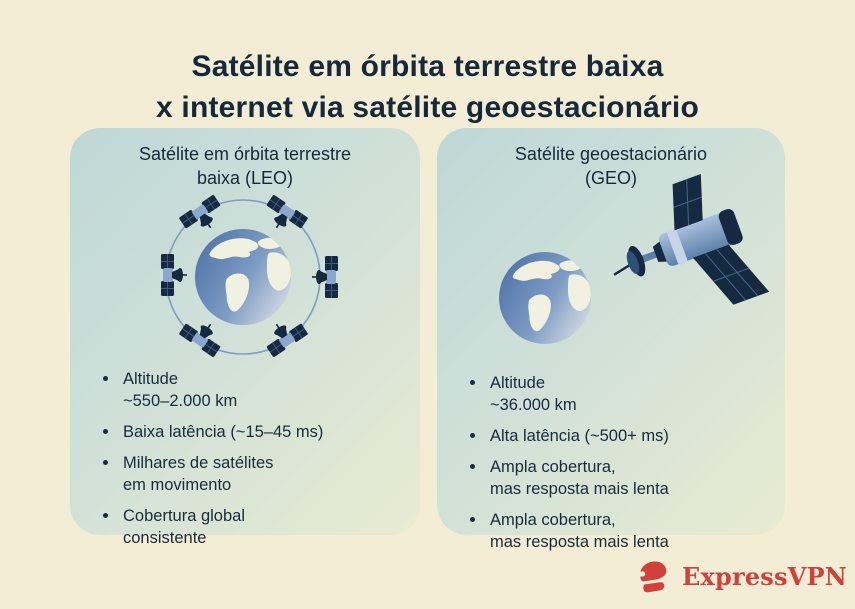 This screenshot has width=855, height=609. What do you see at coordinates (731, 274) in the screenshot?
I see `solar-panel-icon` at bounding box center [731, 274].